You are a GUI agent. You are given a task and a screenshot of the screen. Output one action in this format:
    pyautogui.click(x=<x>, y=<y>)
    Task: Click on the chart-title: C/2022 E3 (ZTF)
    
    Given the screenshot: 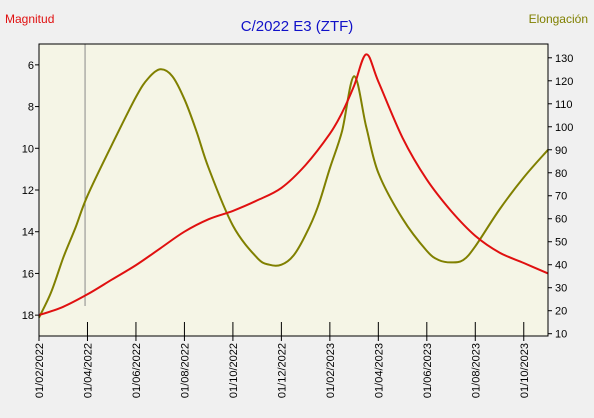 What is the action you would take?
    pyautogui.click(x=297, y=26)
    